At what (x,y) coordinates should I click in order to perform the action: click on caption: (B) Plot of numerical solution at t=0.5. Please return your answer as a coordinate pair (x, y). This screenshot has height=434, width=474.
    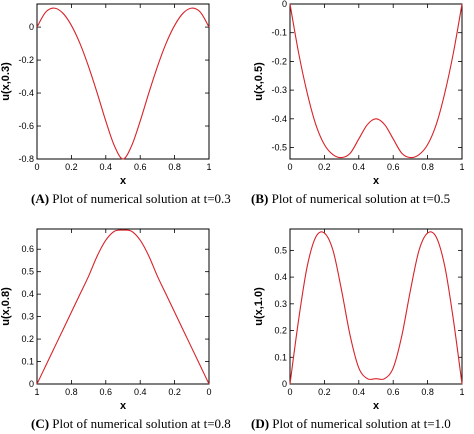
    Looking at the image, I should click on (350, 198).